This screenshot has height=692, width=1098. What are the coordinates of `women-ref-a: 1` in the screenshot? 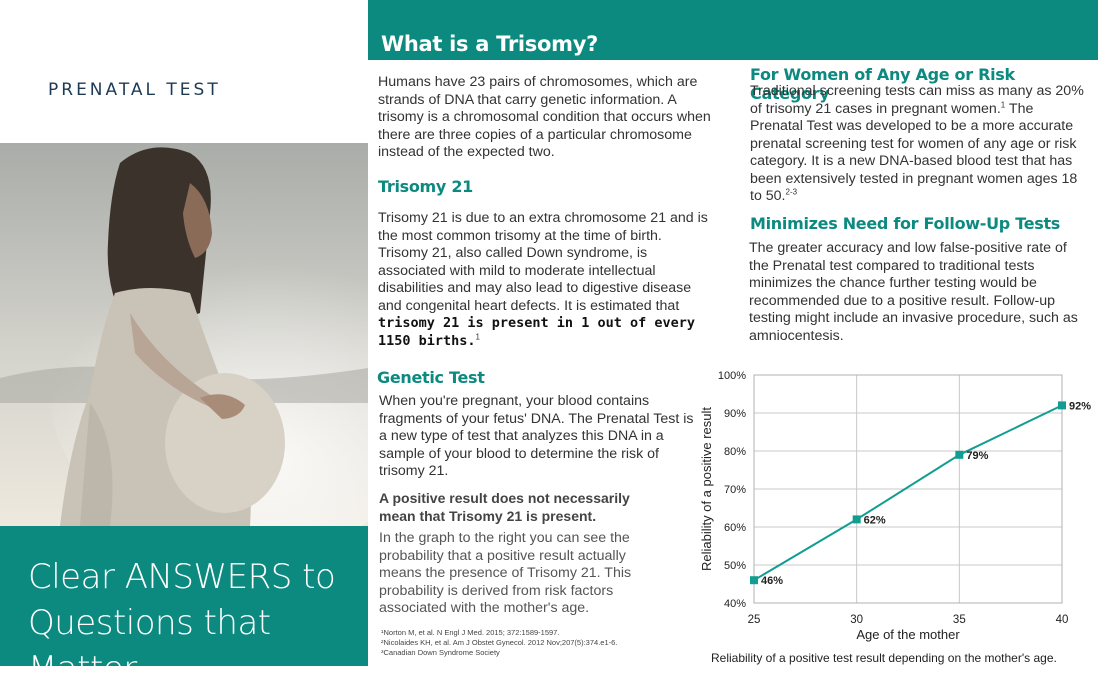 It's located at (1003, 104).